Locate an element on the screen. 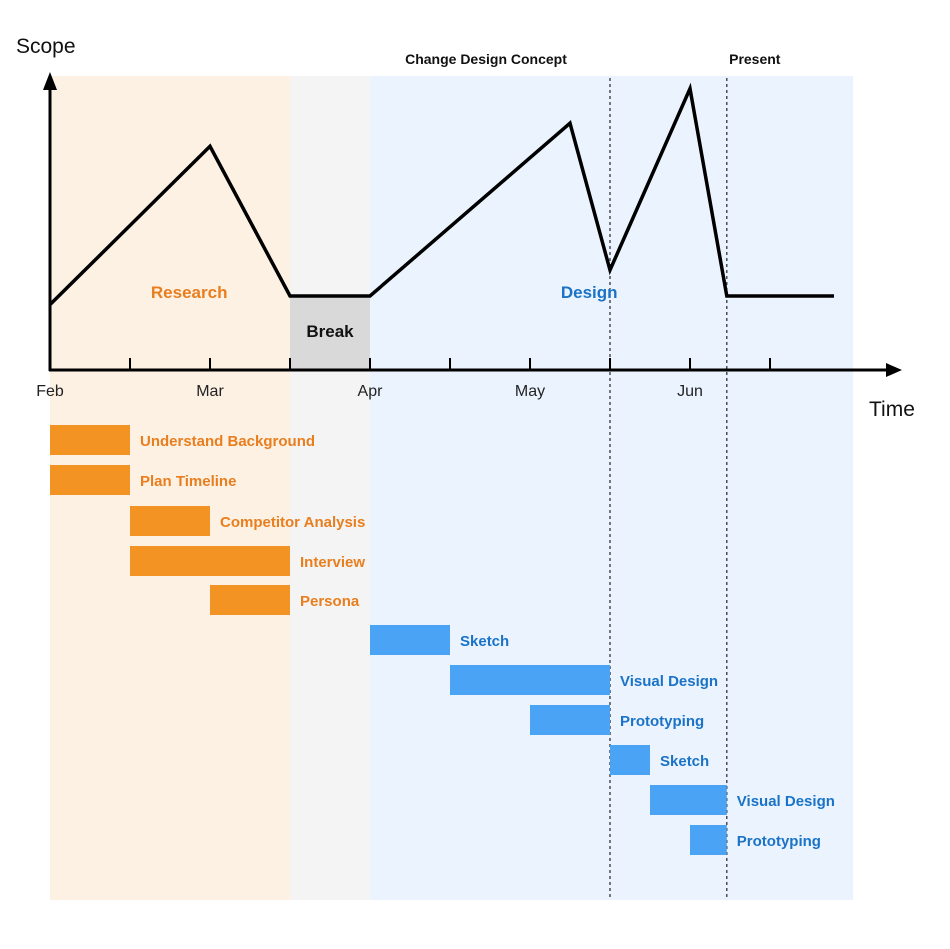 This screenshot has height=949, width=950. phase-label-design: Design is located at coordinates (589, 292).